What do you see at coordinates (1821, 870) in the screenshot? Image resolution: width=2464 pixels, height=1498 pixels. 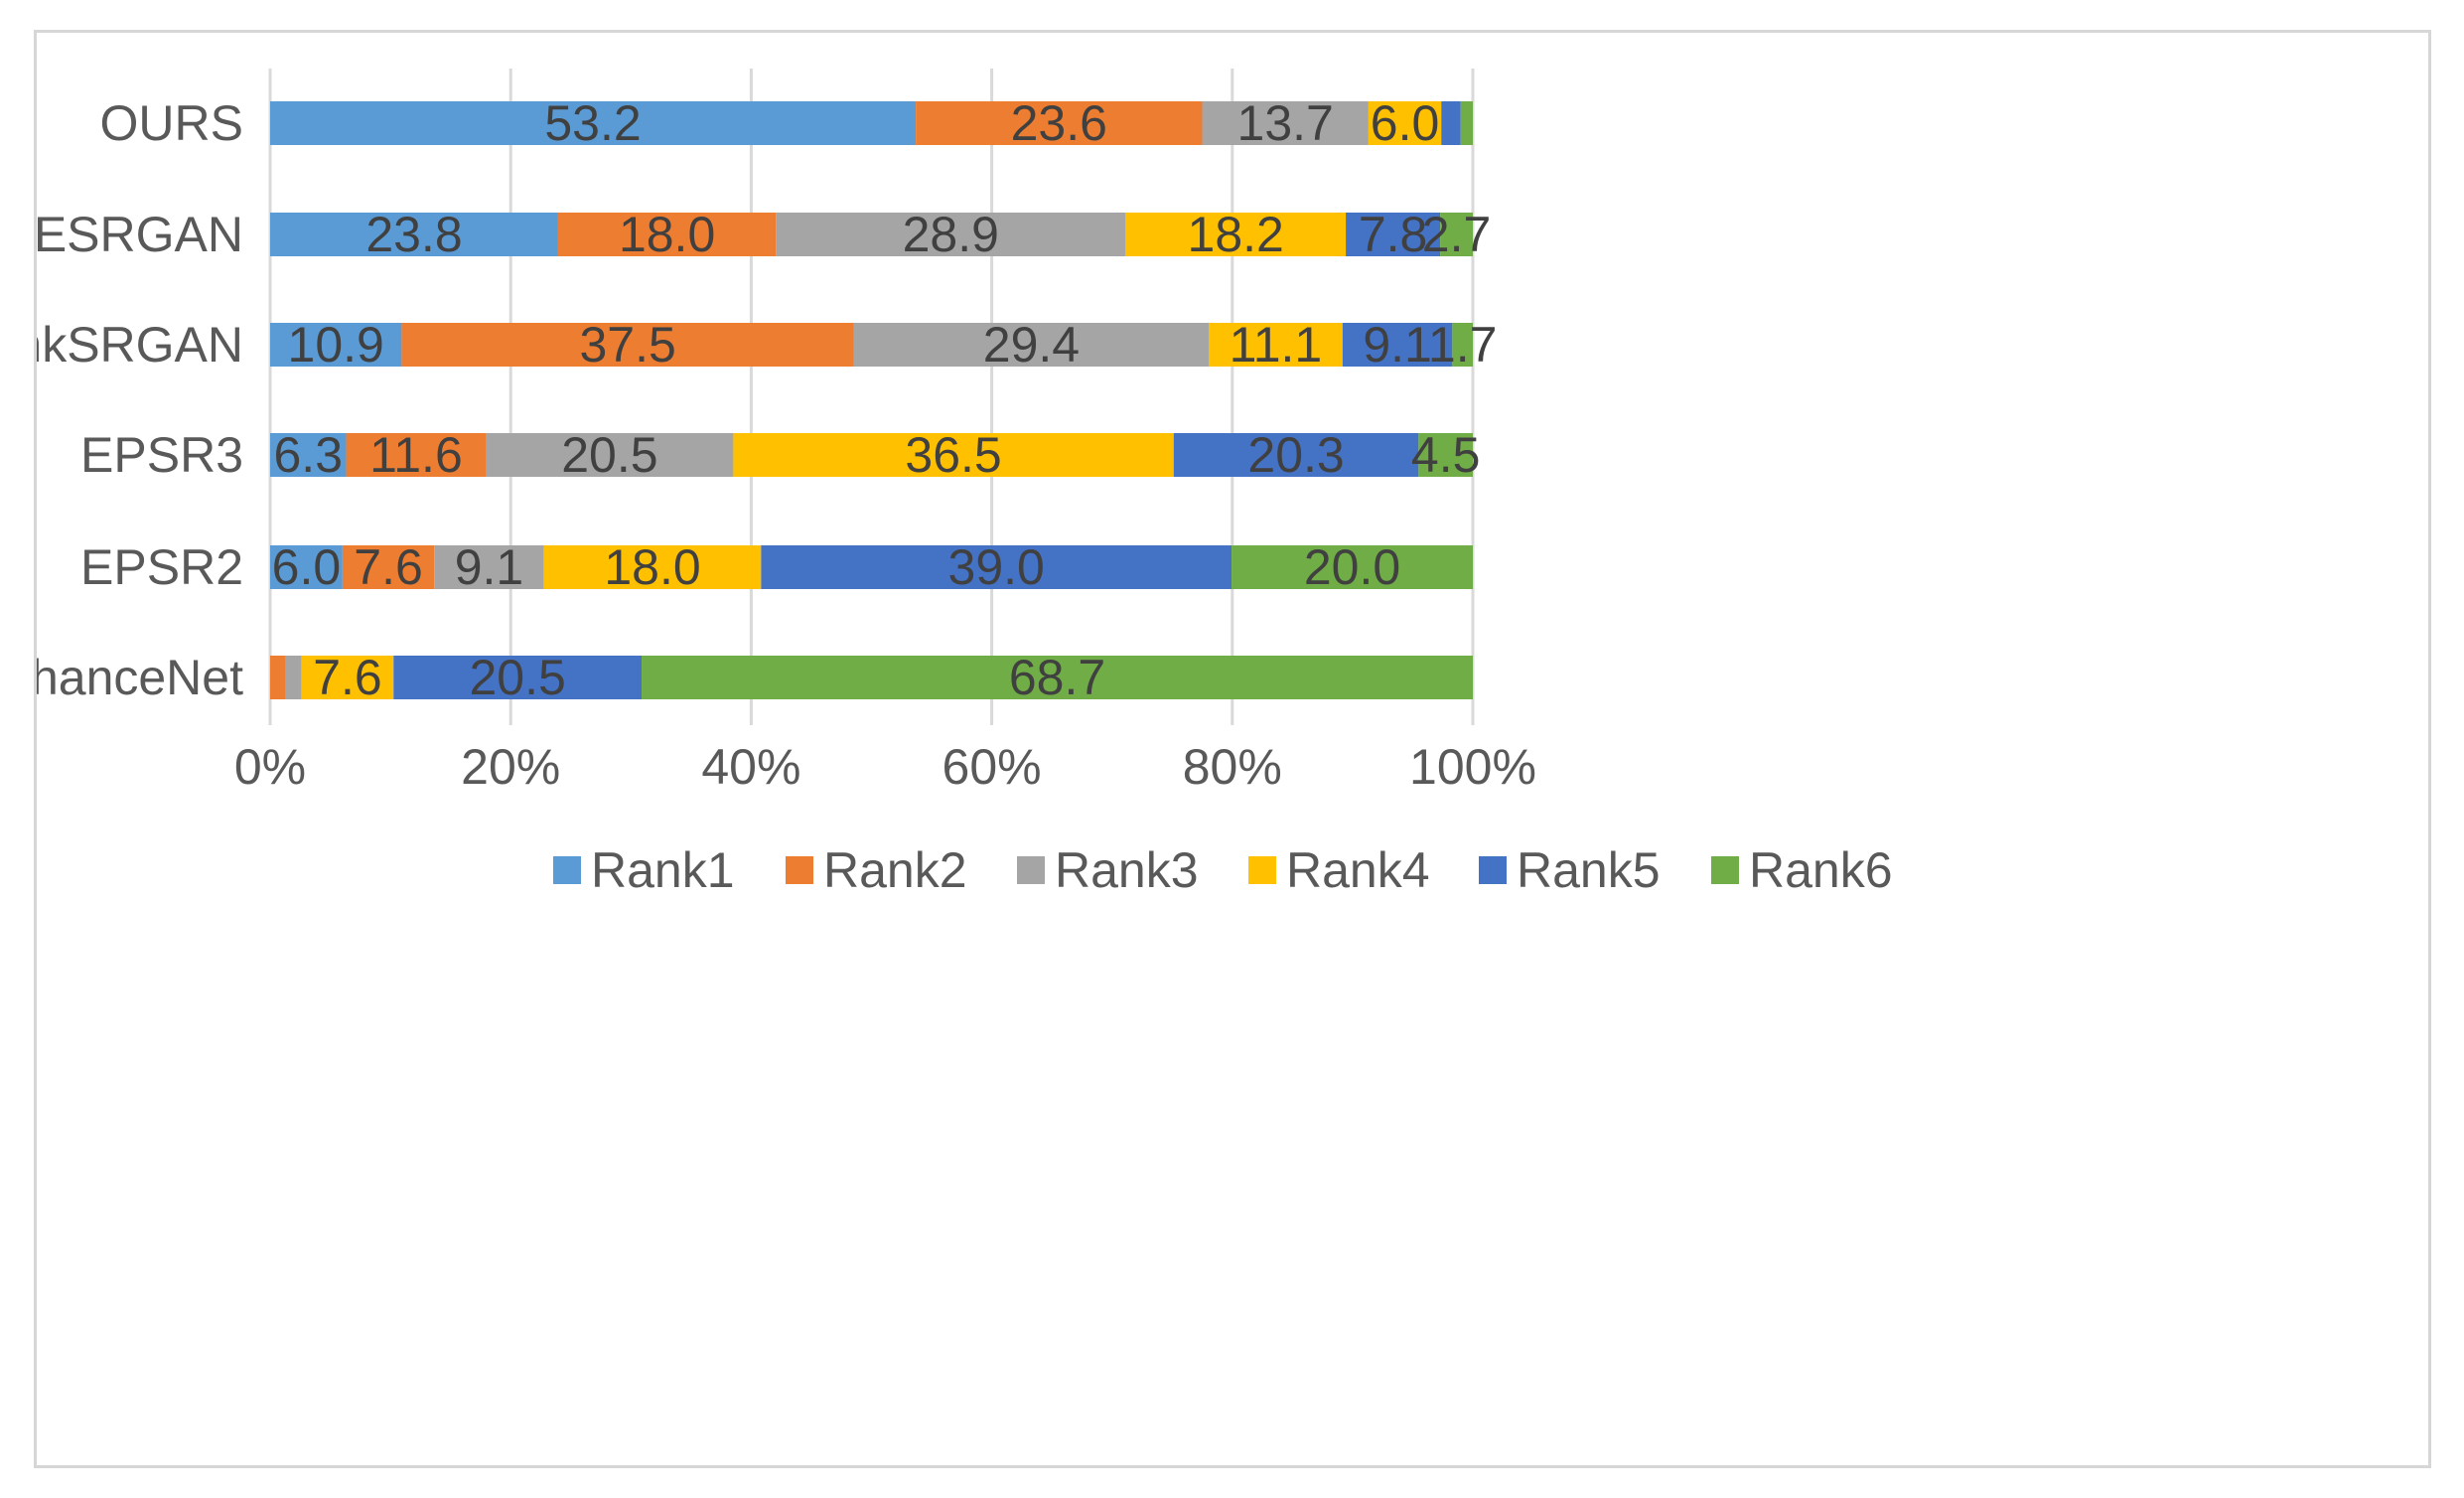 I see `legend-label: Rank6` at bounding box center [1821, 870].